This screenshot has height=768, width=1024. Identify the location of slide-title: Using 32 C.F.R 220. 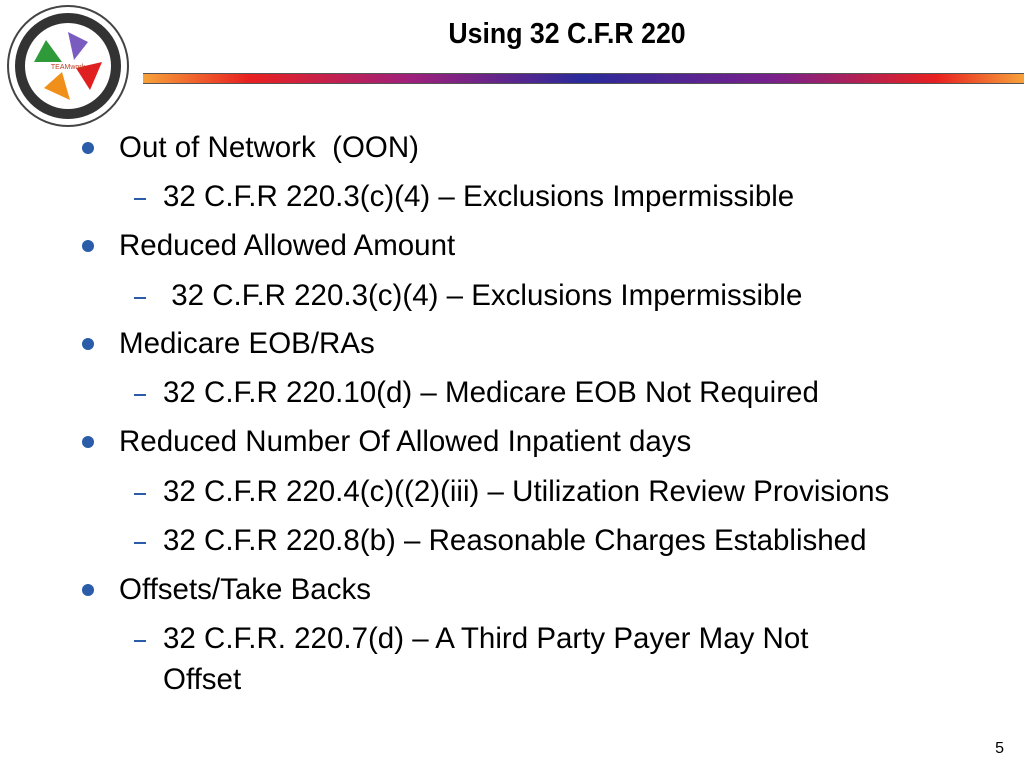
(567, 34).